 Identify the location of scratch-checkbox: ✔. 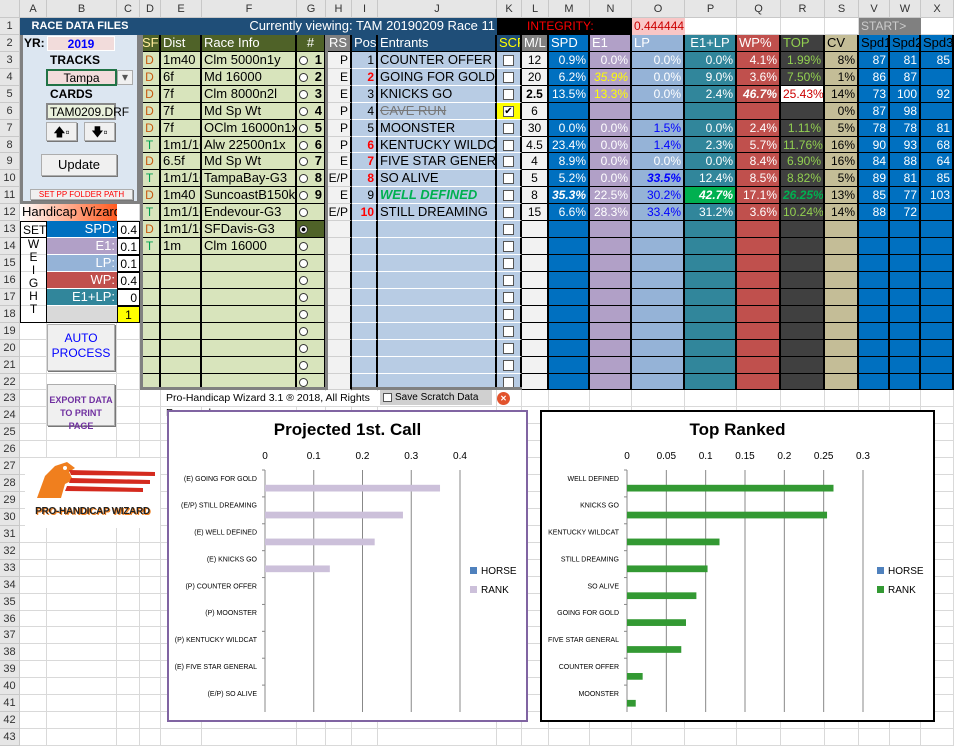
(508, 112).